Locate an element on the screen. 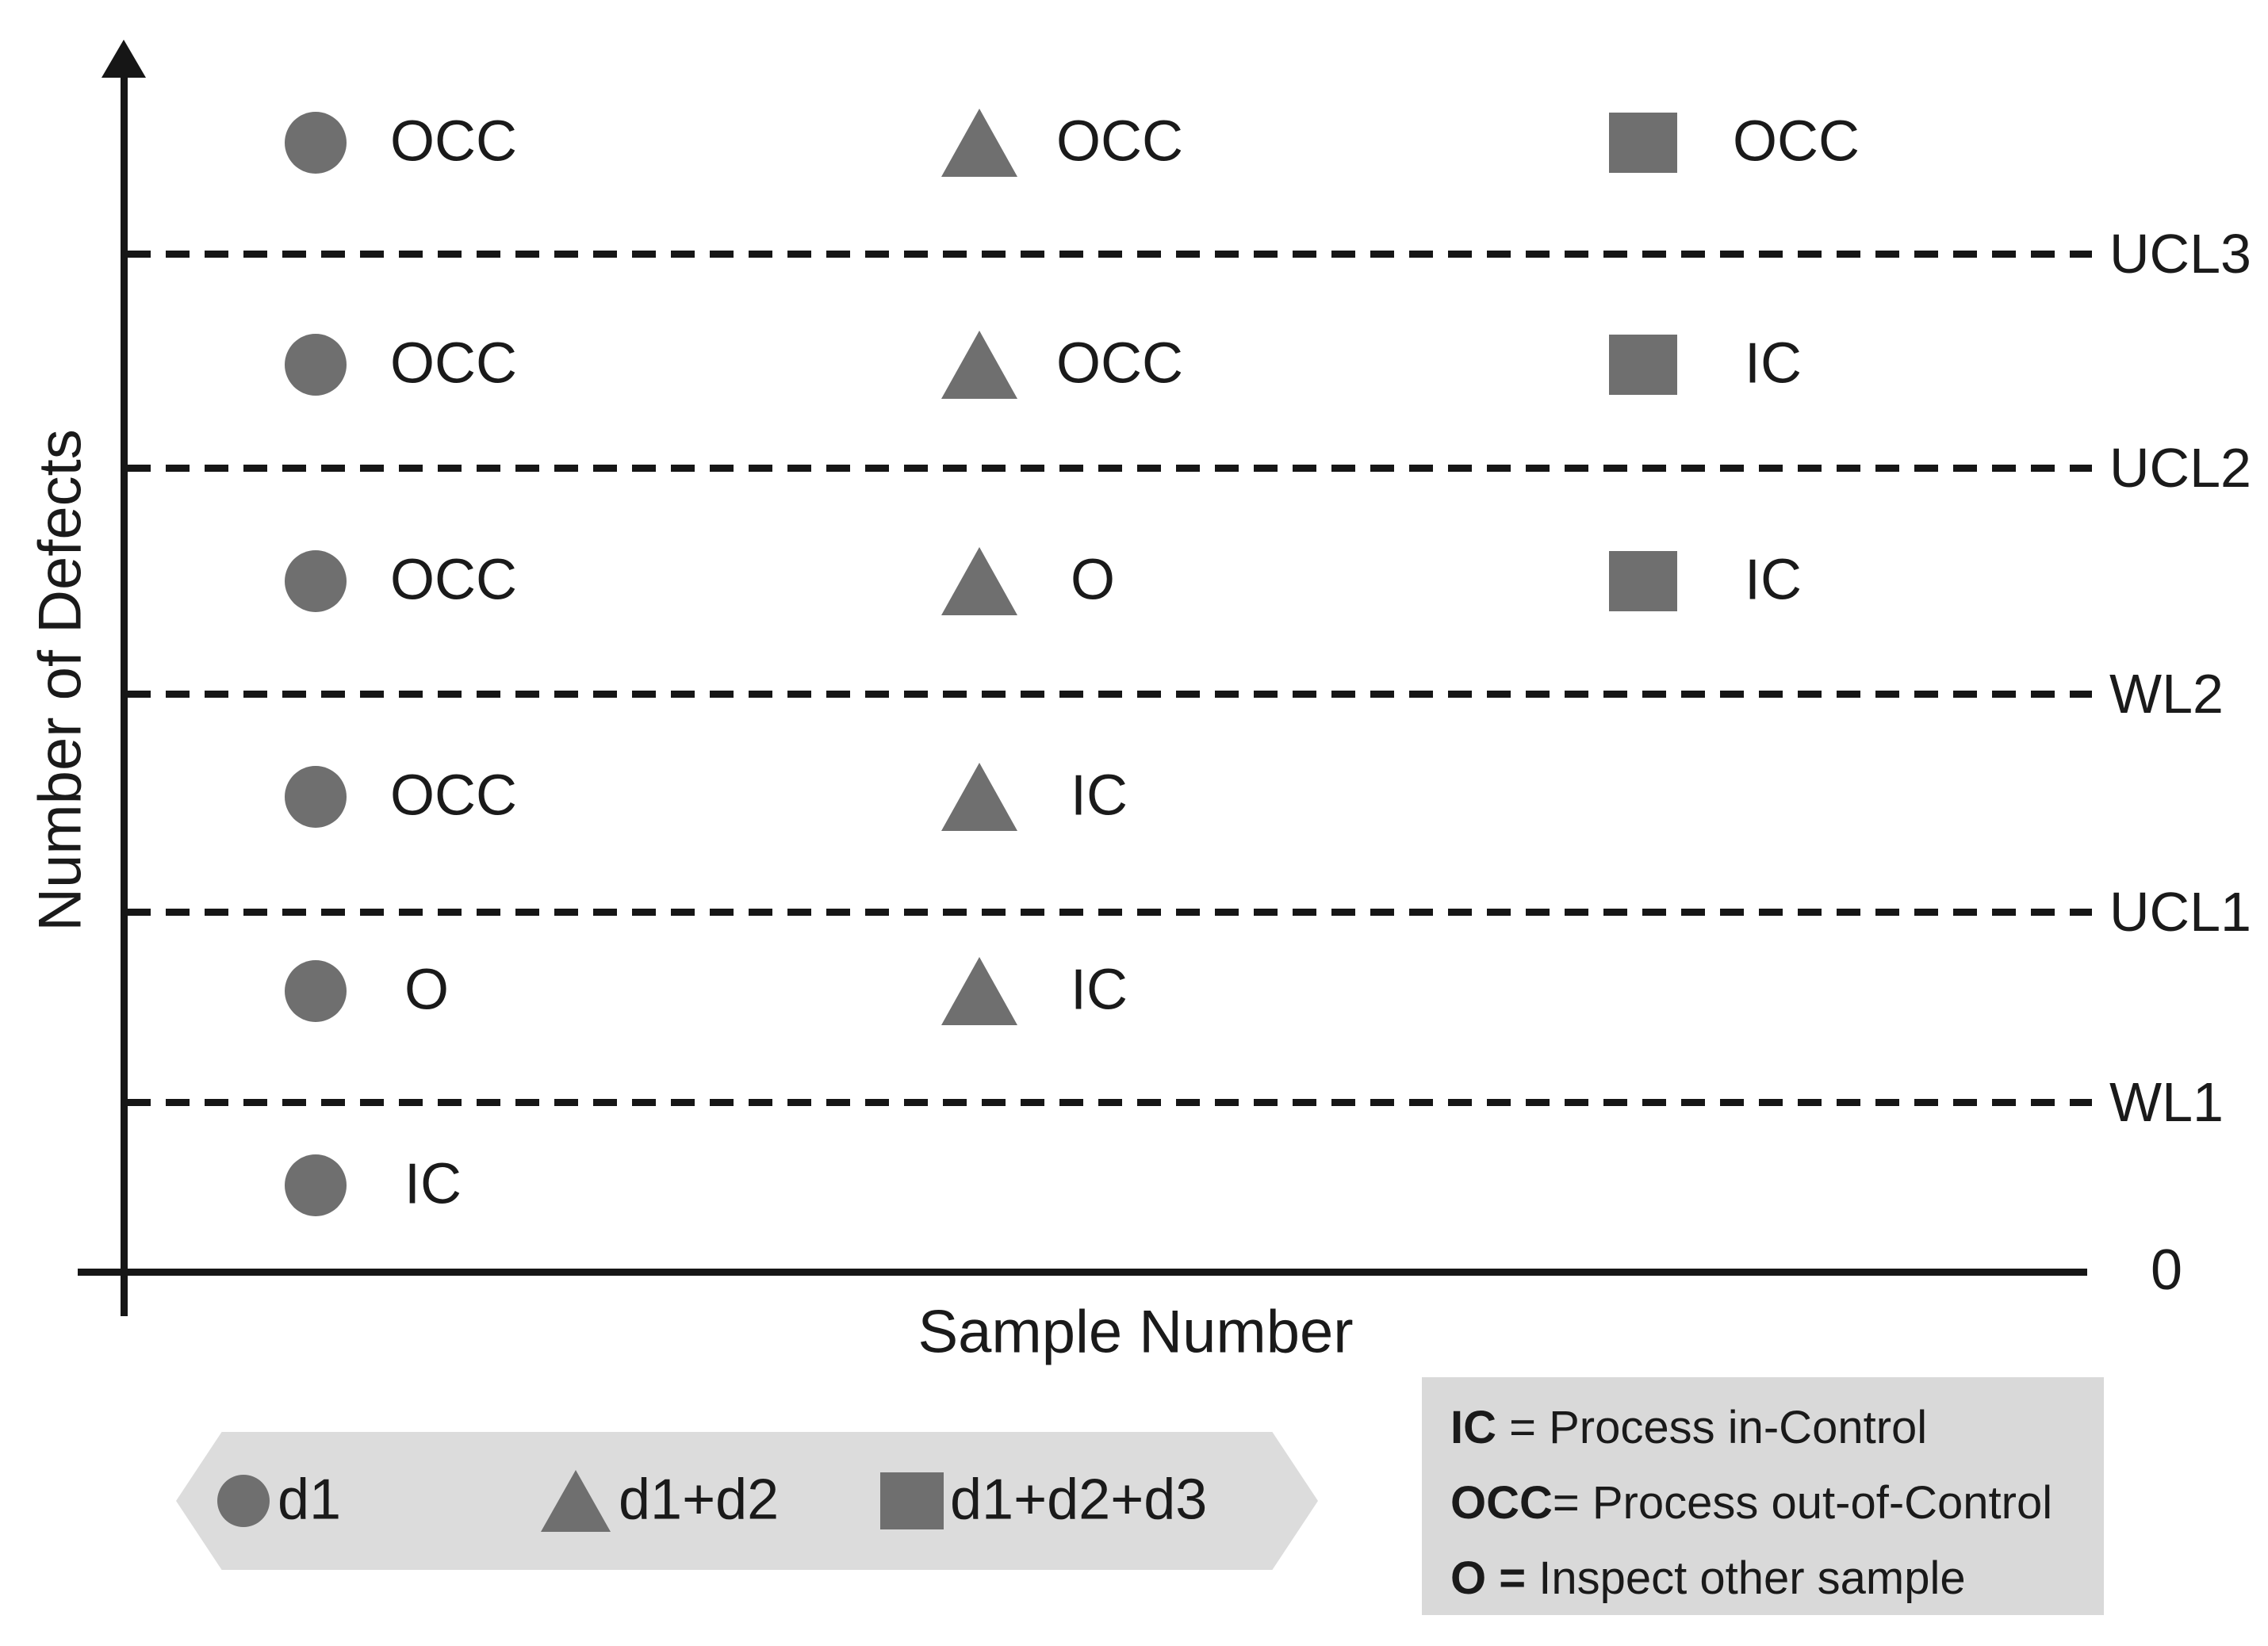 Image resolution: width=2268 pixels, height=1646 pixels. control-line-label-ucl1: UCL1 is located at coordinates (2180, 912).